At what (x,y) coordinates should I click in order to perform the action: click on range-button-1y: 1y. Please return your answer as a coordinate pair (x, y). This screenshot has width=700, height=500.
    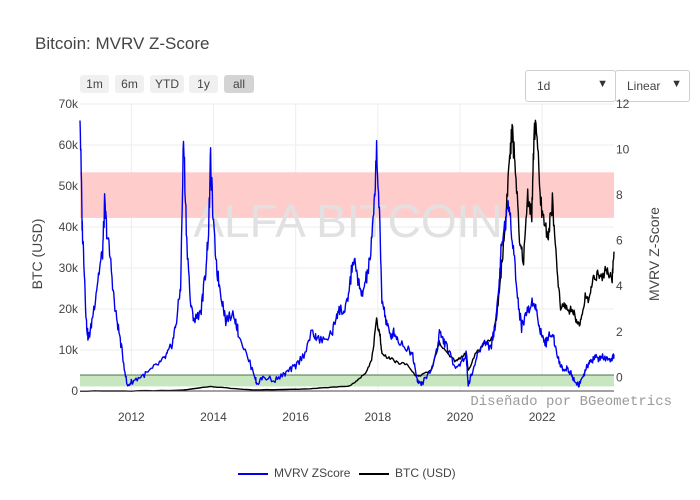
    Looking at the image, I should click on (203, 84).